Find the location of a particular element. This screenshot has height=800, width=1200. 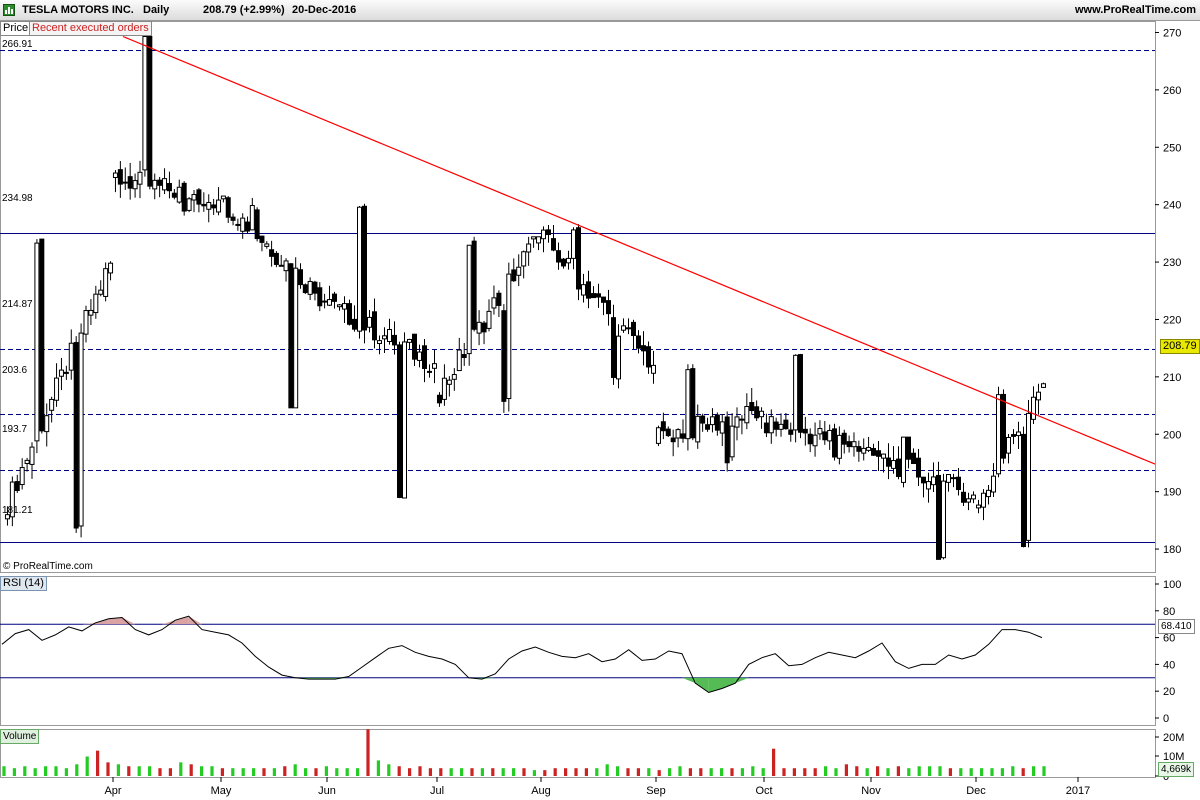

orders-tab: Recent executed orders is located at coordinates (90, 28).